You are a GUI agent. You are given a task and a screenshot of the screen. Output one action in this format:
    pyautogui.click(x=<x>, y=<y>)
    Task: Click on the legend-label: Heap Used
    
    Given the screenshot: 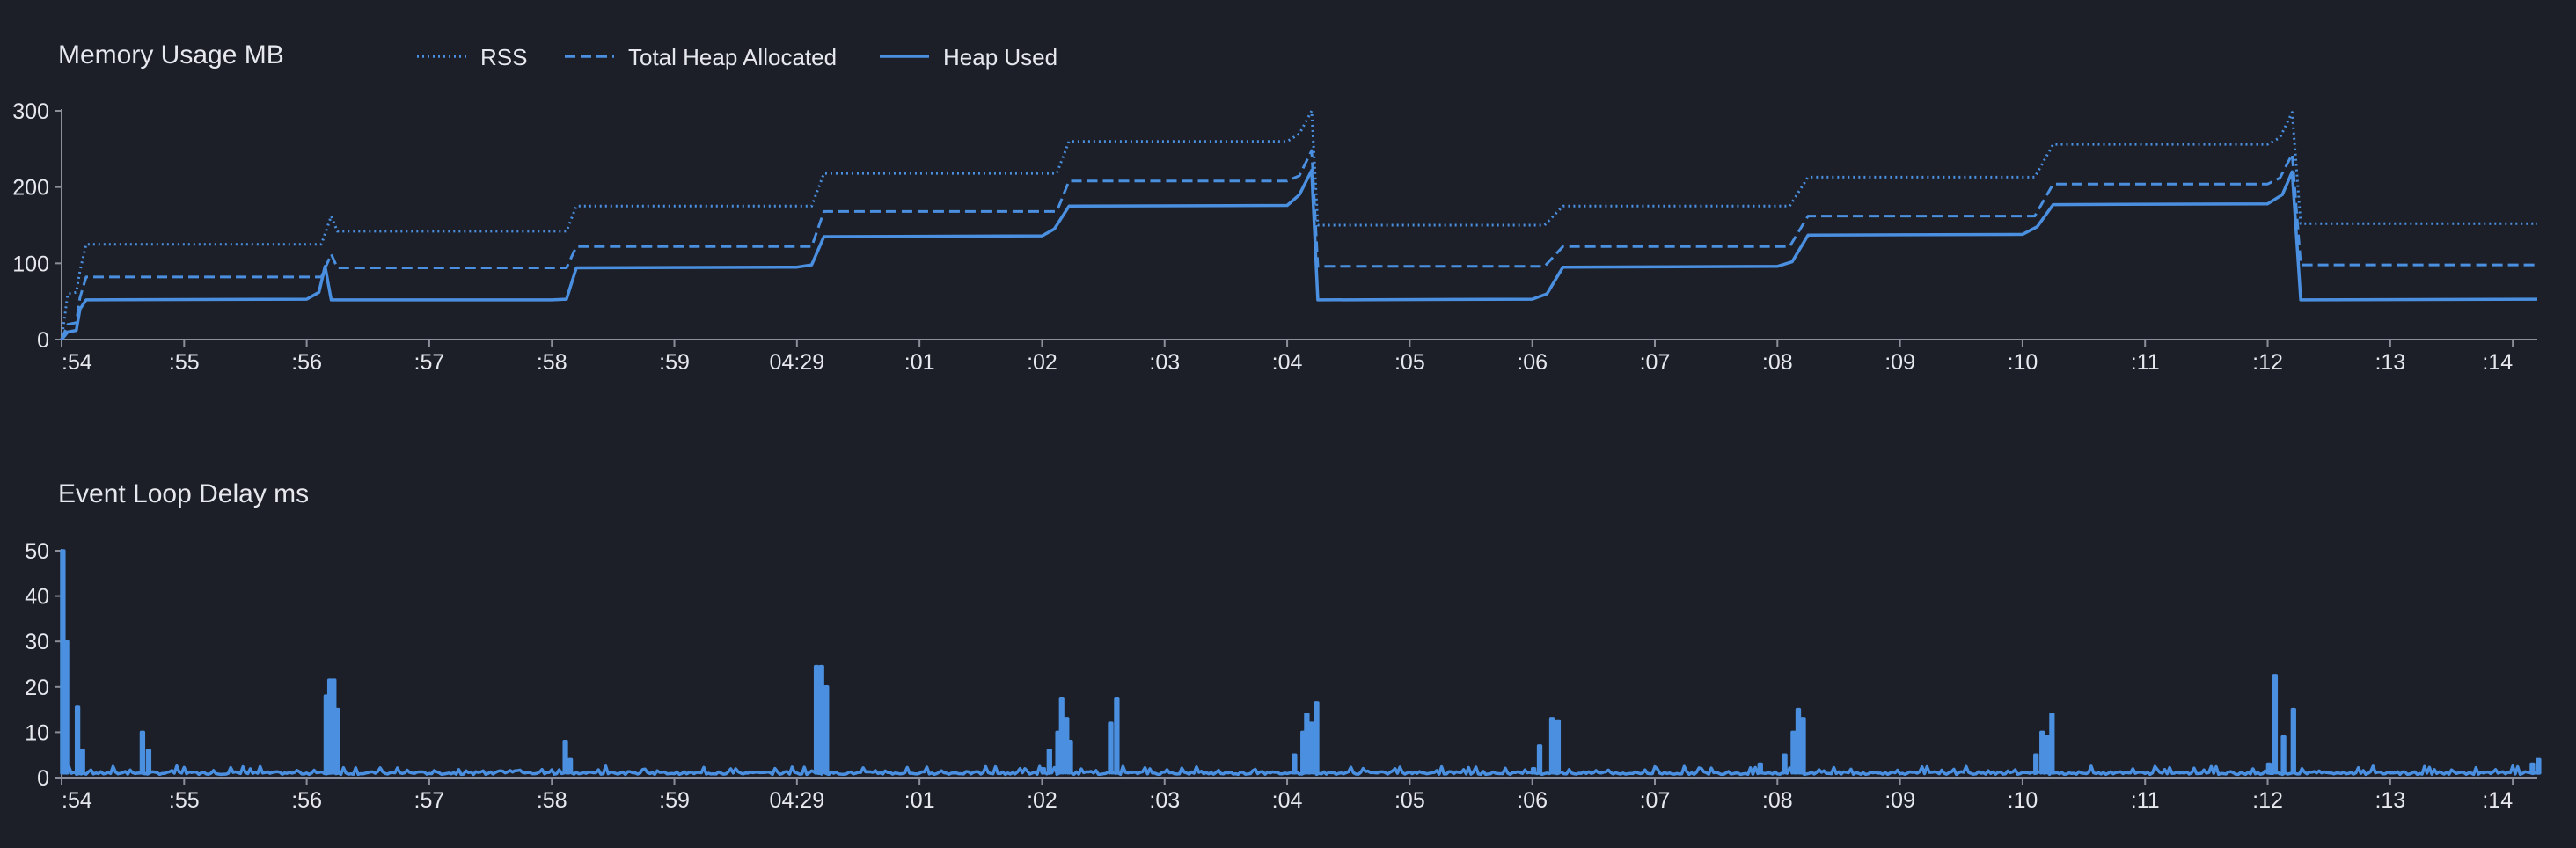 What is the action you would take?
    pyautogui.click(x=1000, y=57)
    